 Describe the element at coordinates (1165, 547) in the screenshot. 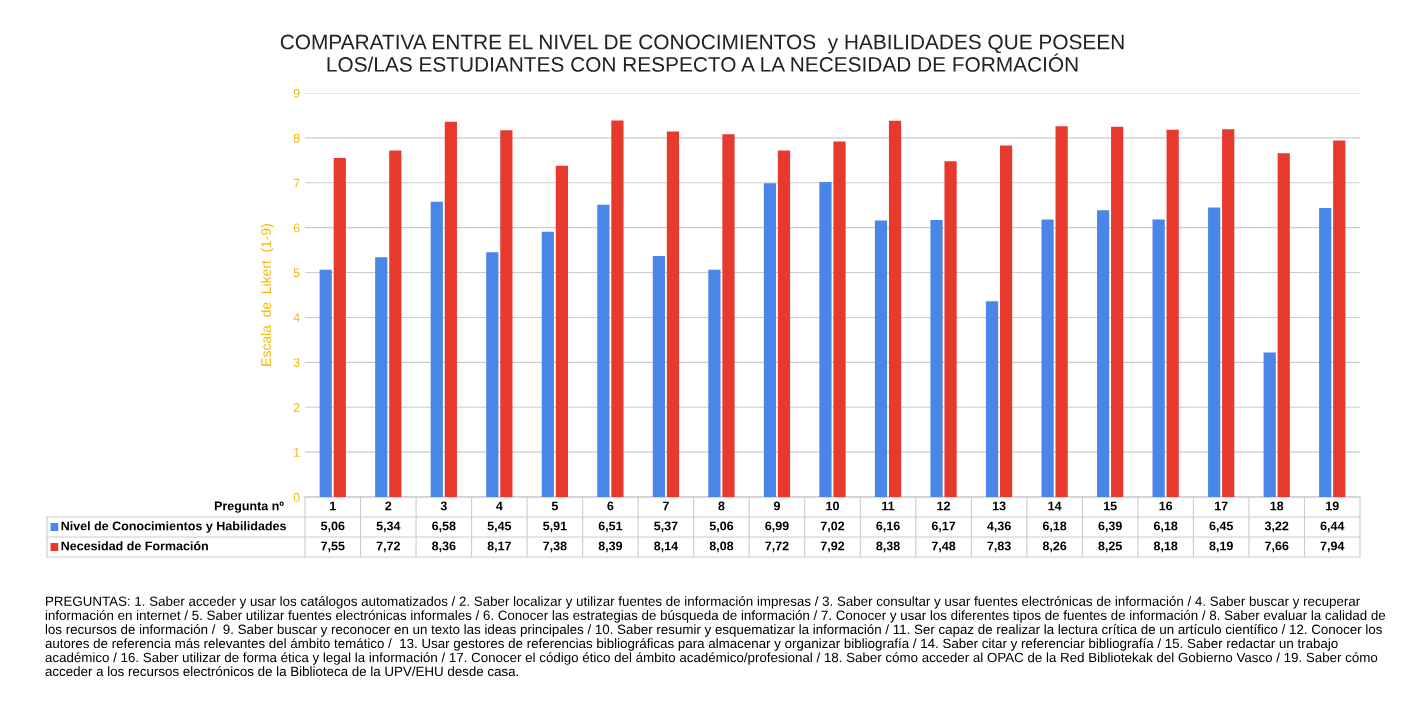

I see `data-label: 8,18` at that location.